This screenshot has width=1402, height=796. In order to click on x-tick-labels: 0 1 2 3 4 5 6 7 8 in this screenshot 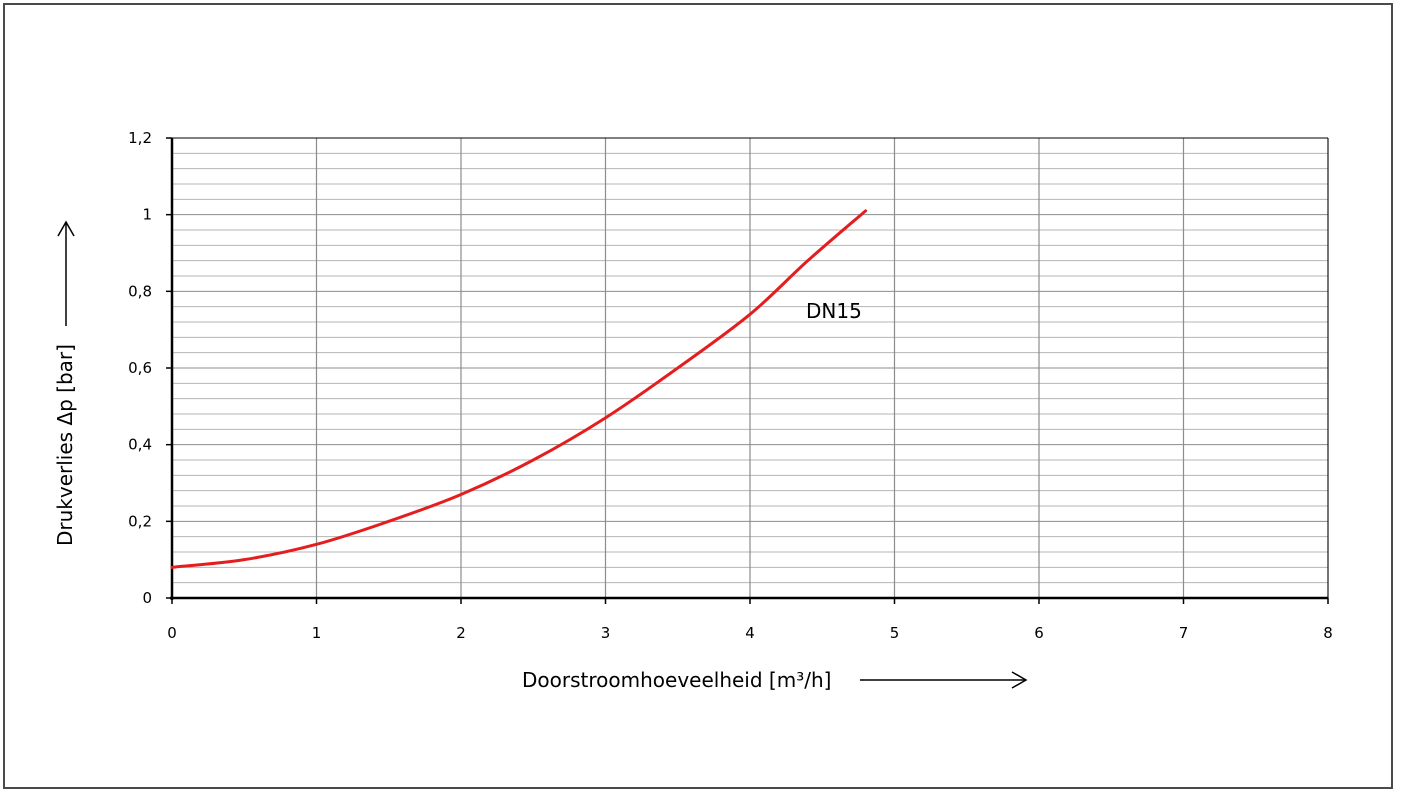, I will do `click(750, 633)`.